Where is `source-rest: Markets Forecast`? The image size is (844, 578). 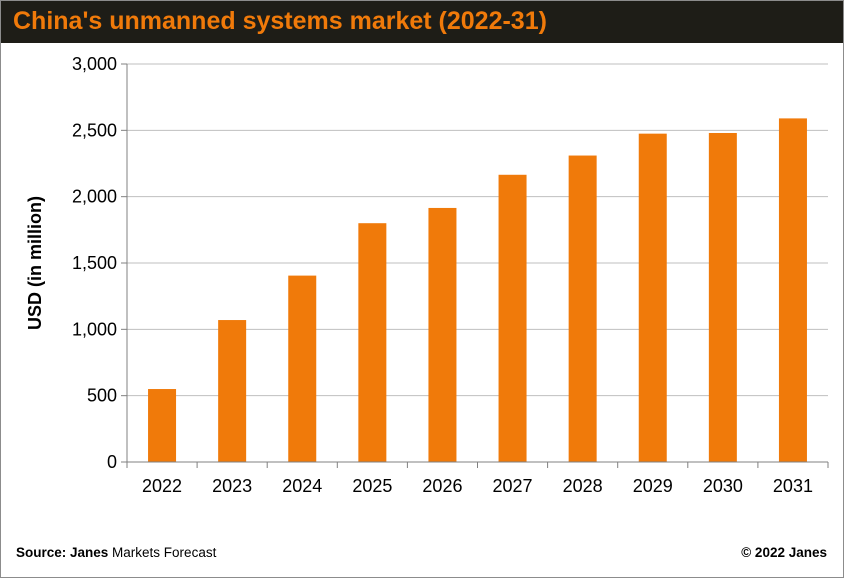
source-rest: Markets Forecast is located at coordinates (162, 552).